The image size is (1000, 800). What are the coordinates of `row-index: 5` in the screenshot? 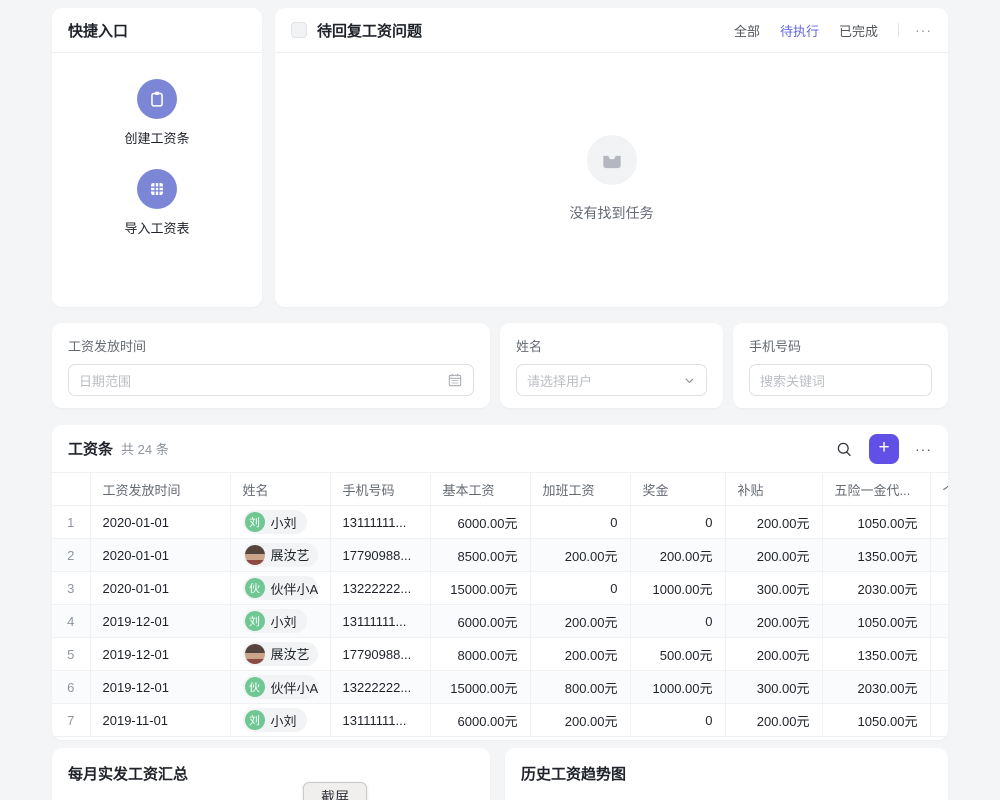 It's located at (71, 654).